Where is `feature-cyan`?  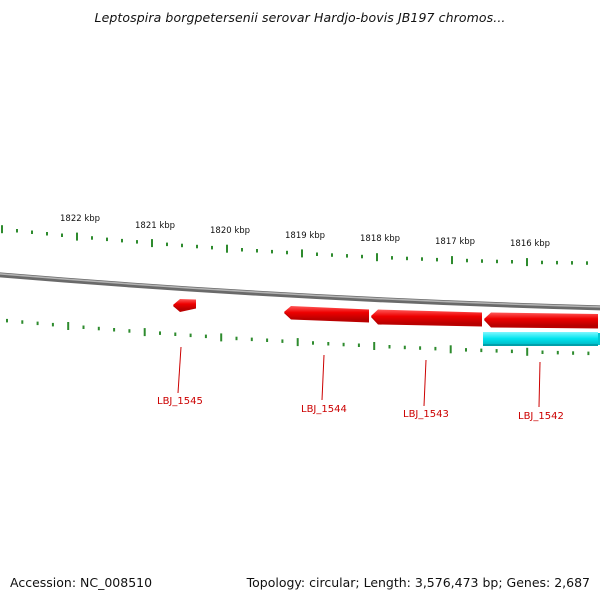
feature-cyan is located at coordinates (541, 339).